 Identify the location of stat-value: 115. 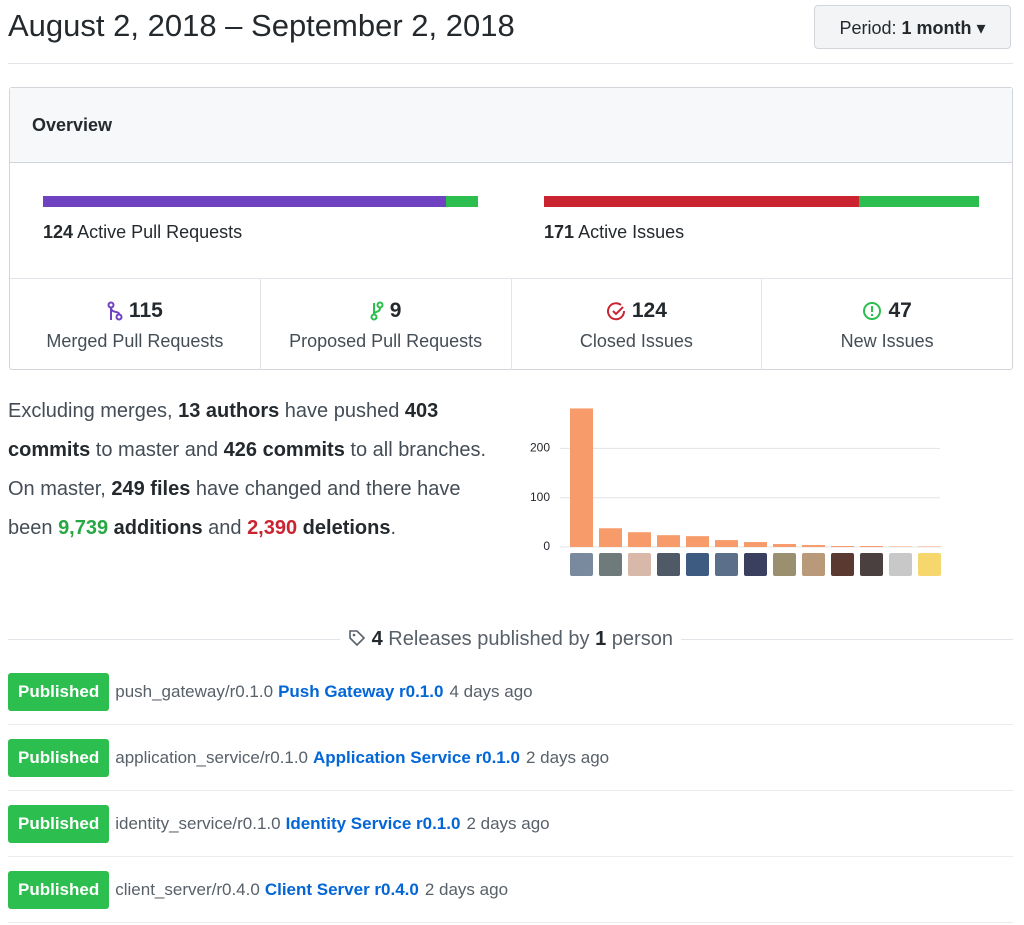
(145, 310).